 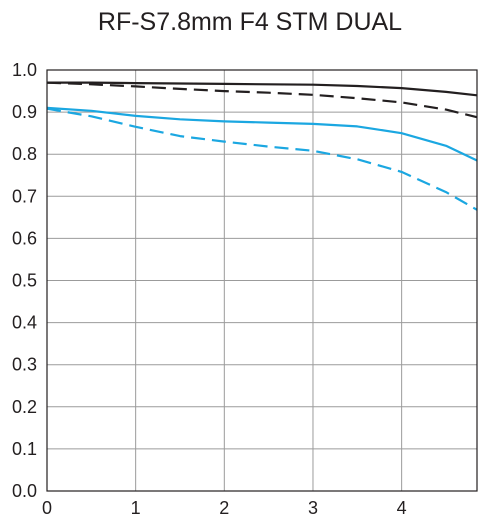 What do you see at coordinates (24, 365) in the screenshot?
I see `y-tick-label: 0.3` at bounding box center [24, 365].